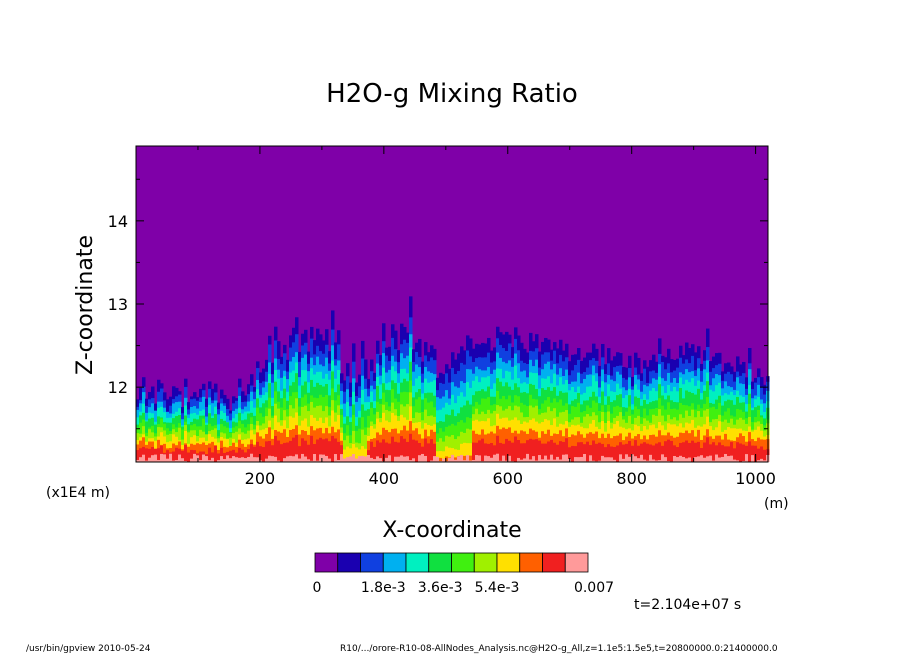 The width and height of the screenshot is (904, 654). What do you see at coordinates (452, 94) in the screenshot?
I see `chart-title: H2O-g Mixing Ratio` at bounding box center [452, 94].